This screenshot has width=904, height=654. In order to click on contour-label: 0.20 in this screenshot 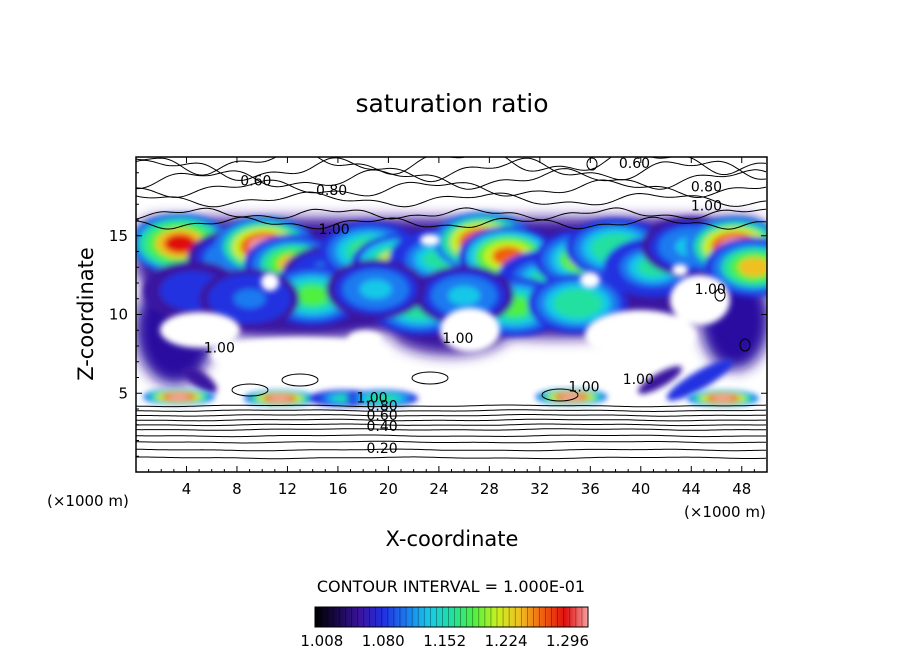, I will do `click(382, 449)`.